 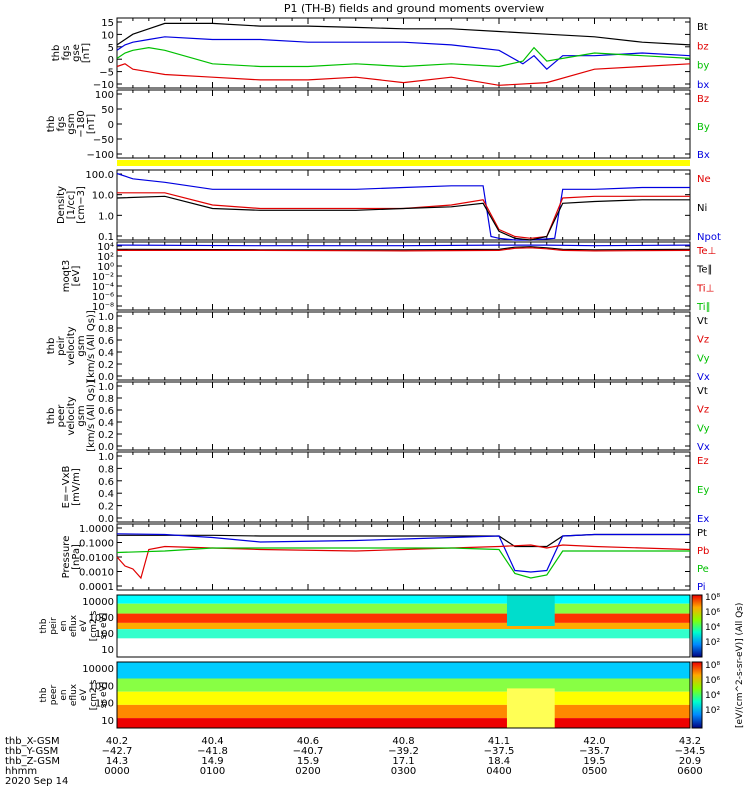 I want to click on legend-item: Pb, so click(x=703, y=551).